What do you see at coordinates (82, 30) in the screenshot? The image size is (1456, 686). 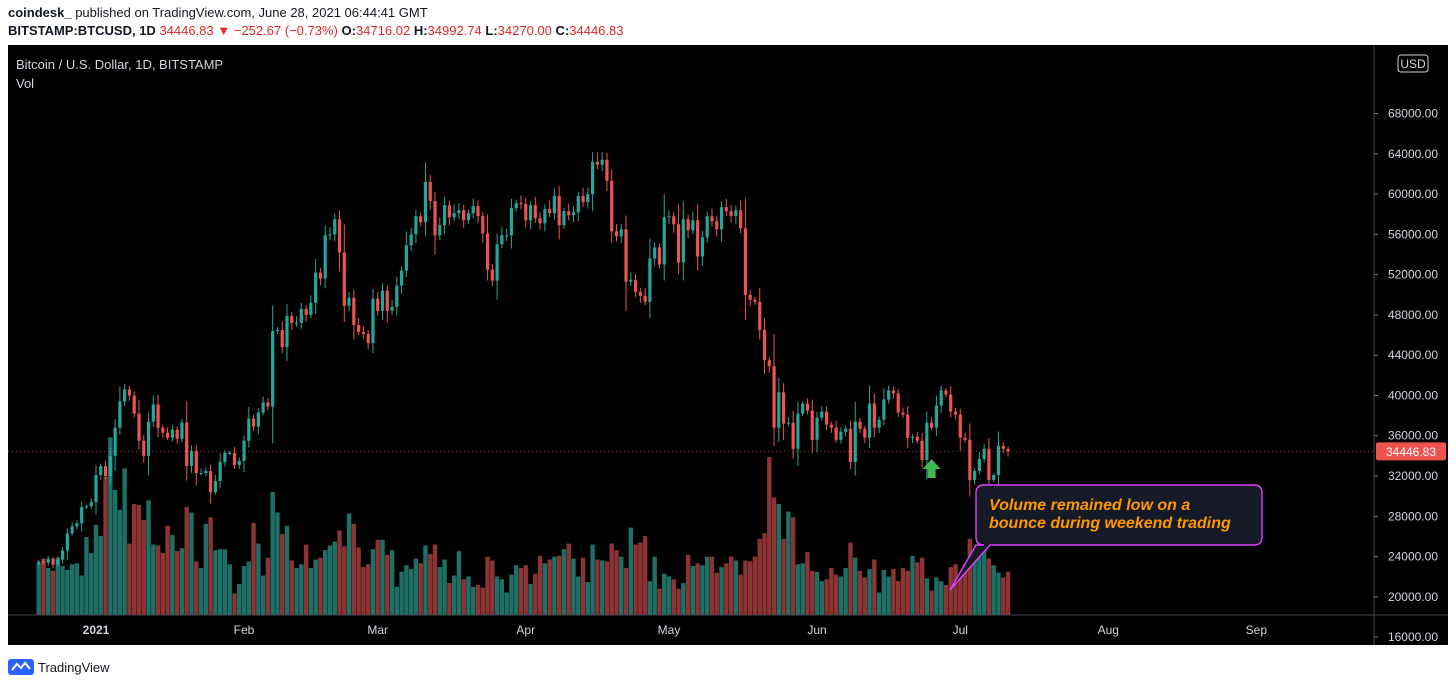 I see `symbol-name: BITSTAMP:BTCUSD, 1D` at bounding box center [82, 30].